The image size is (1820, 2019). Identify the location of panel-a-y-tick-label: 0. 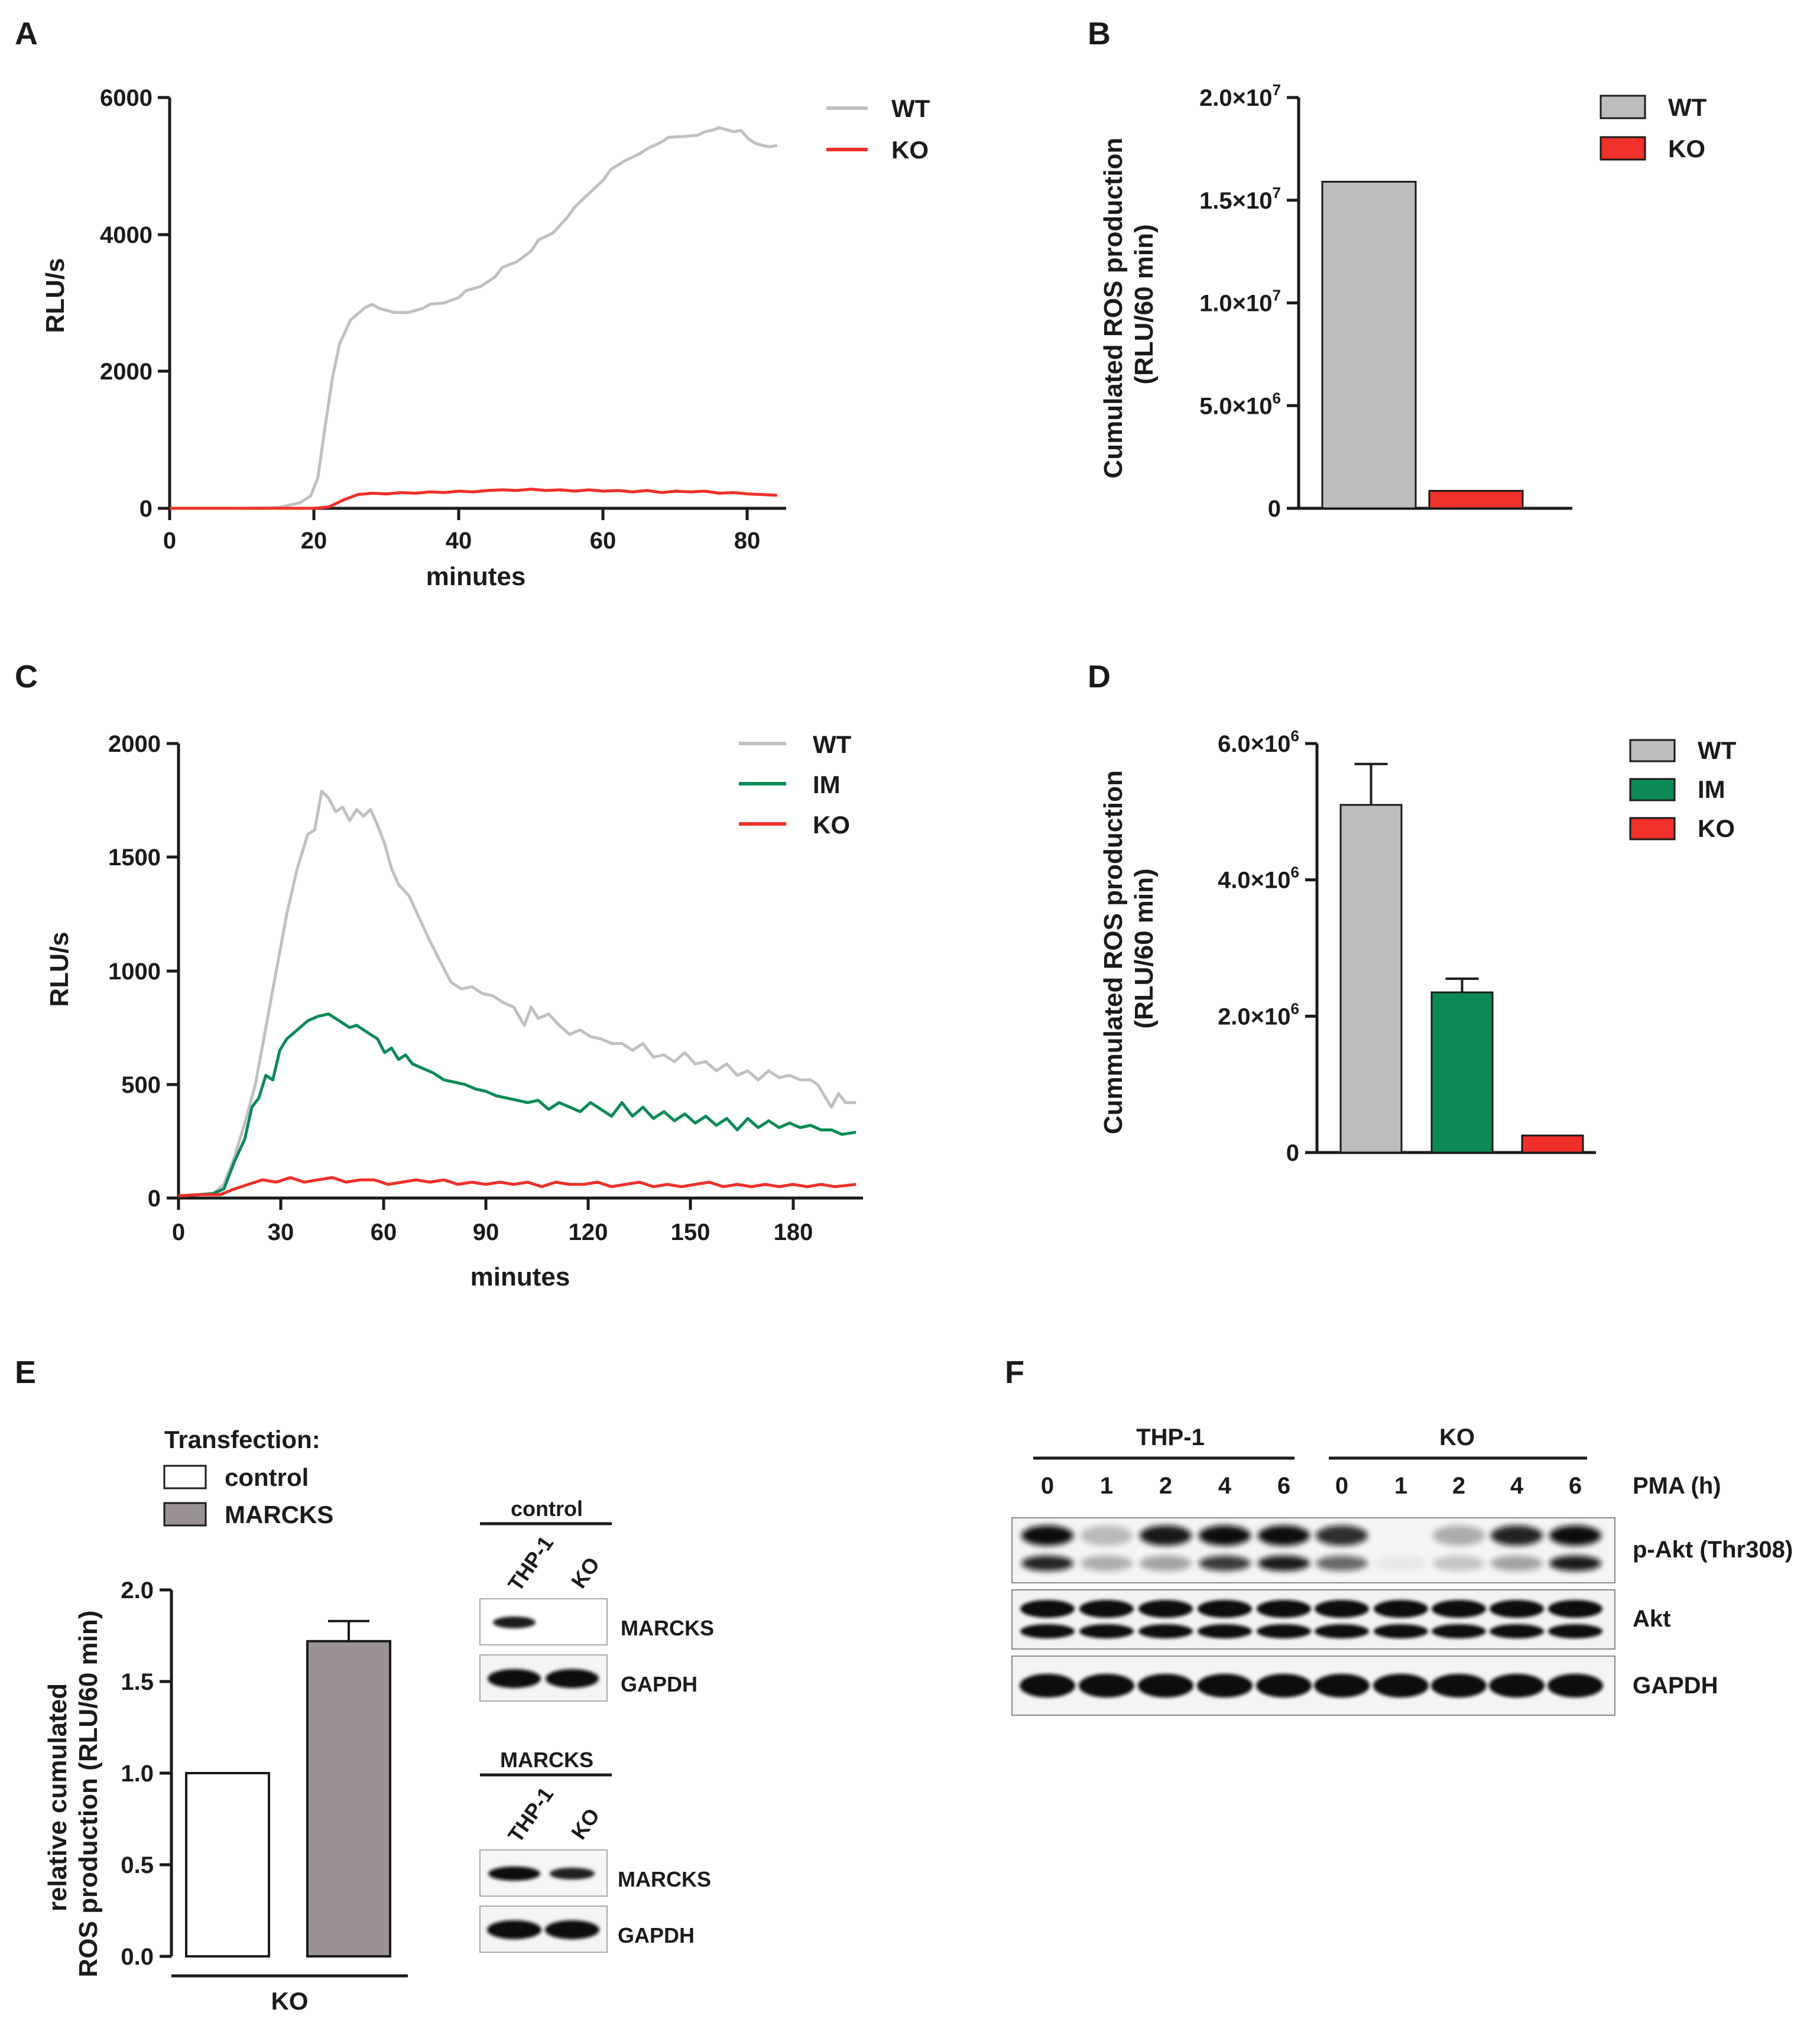
(146, 509).